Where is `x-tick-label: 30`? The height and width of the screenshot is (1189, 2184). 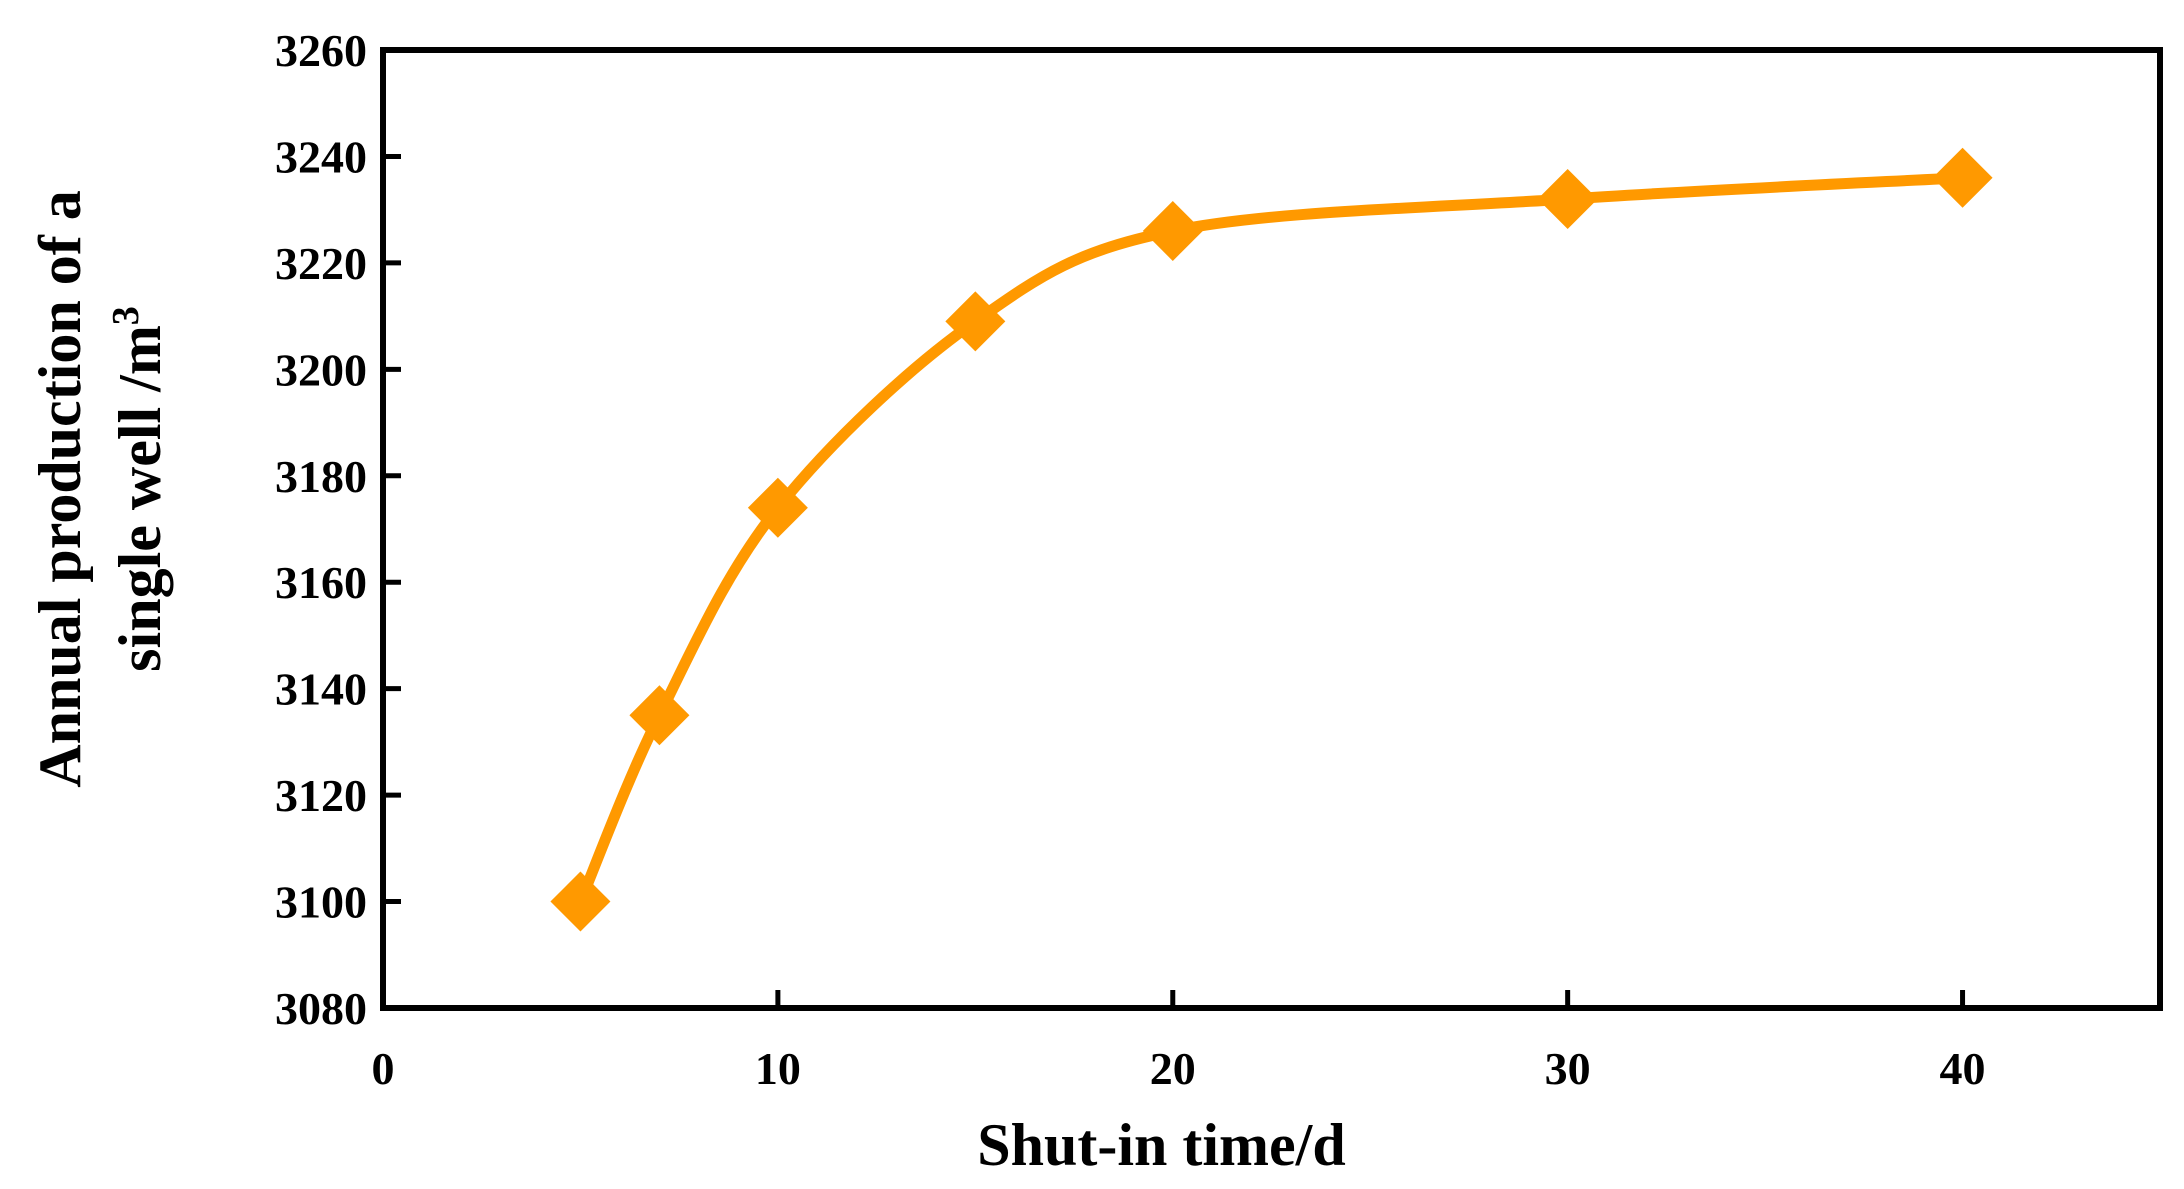 x-tick-label: 30 is located at coordinates (1568, 1068).